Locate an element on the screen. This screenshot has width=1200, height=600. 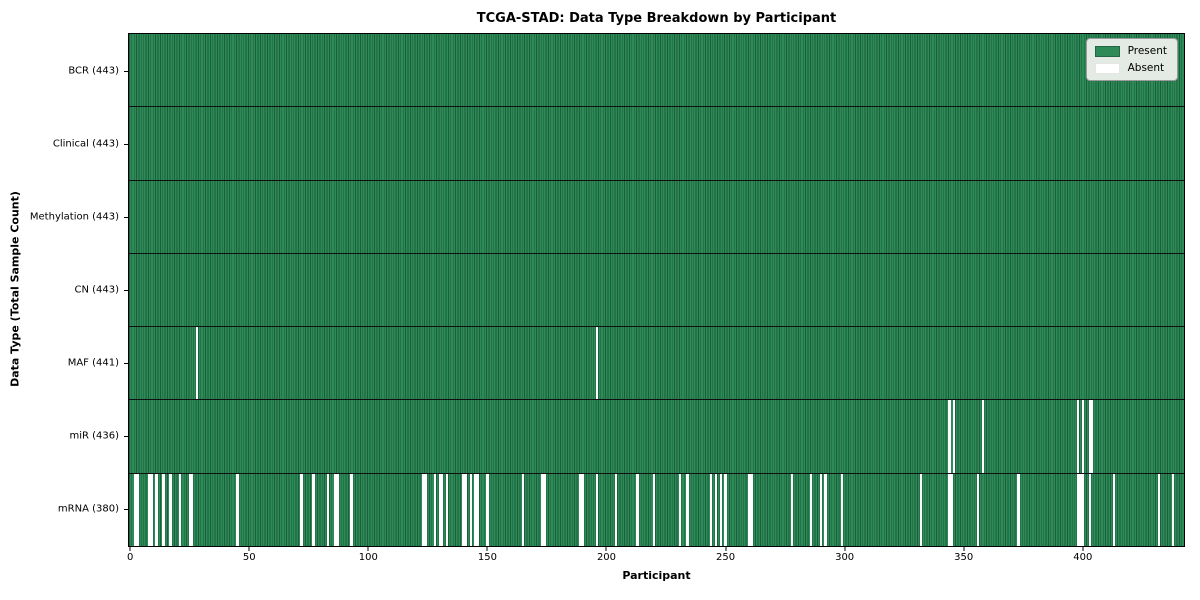
legend-entry-absent: Absent is located at coordinates (1130, 68).